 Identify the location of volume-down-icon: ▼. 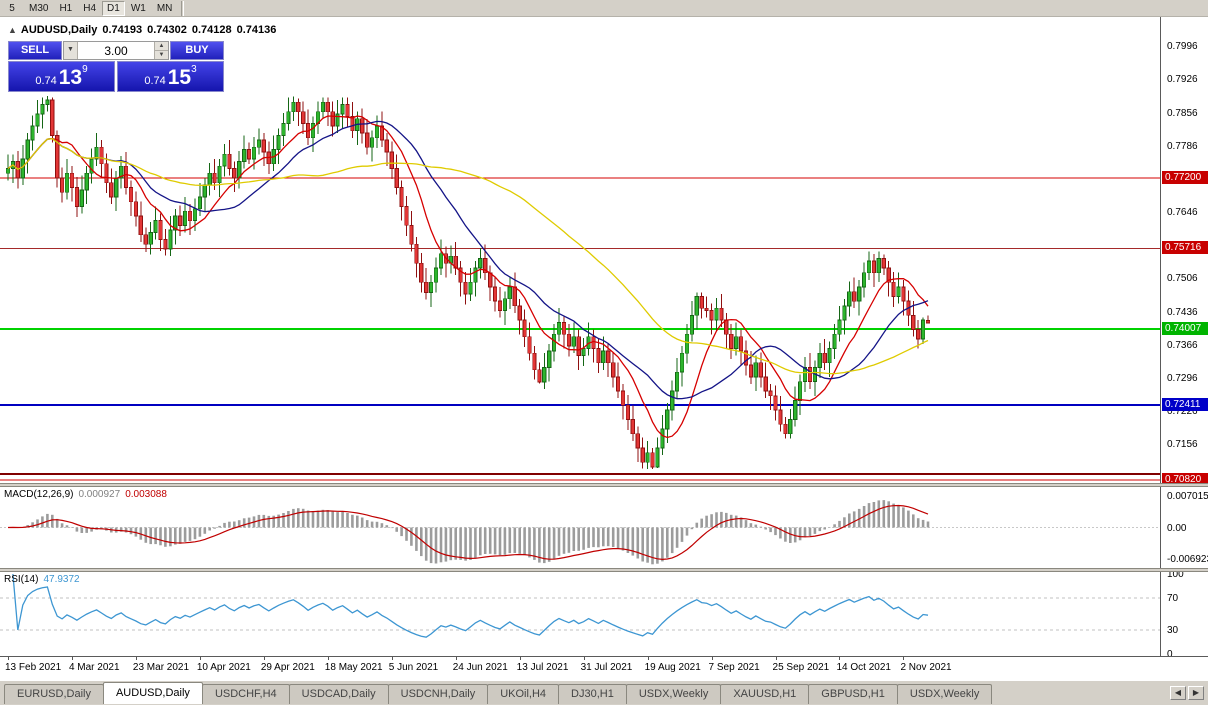
(161, 55).